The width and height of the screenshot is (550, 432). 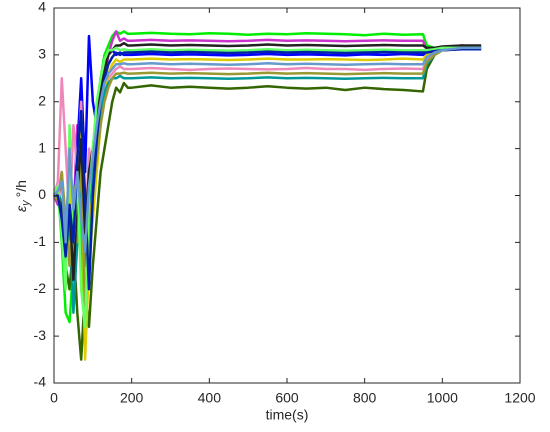 I want to click on x-tick-label: 800, so click(x=365, y=398).